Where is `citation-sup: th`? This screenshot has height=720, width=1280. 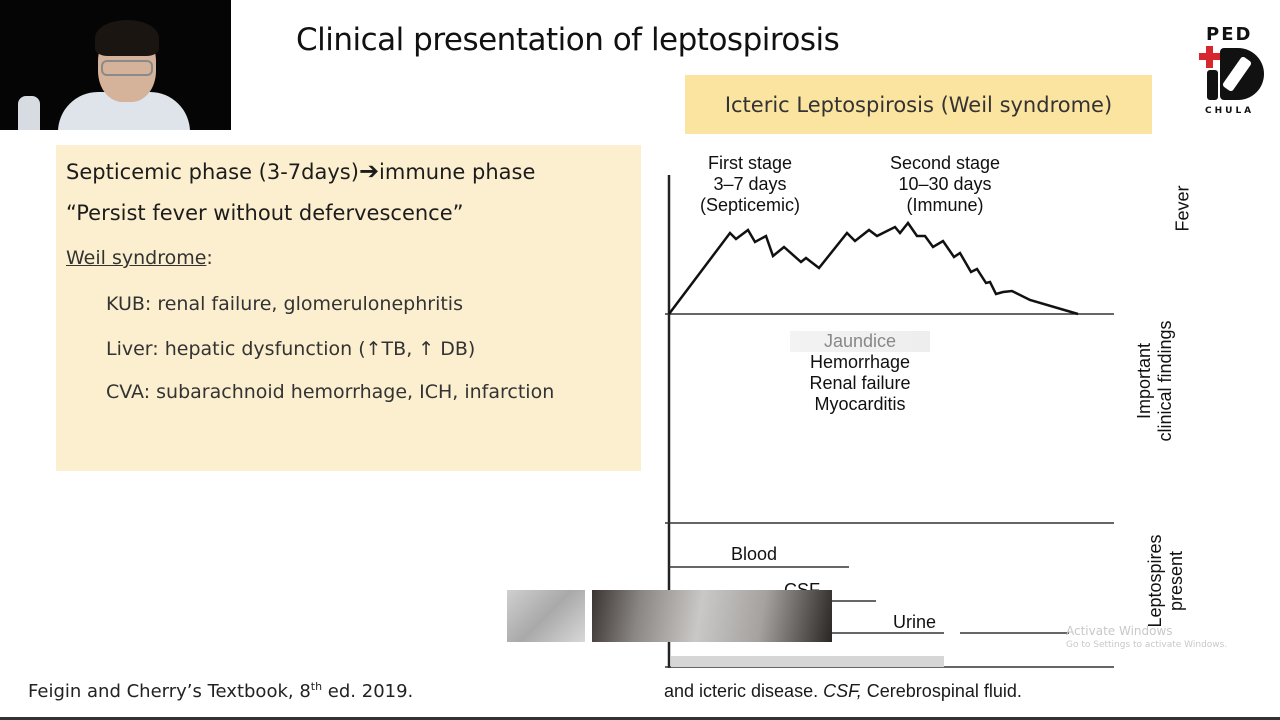
citation-sup: th is located at coordinates (316, 686).